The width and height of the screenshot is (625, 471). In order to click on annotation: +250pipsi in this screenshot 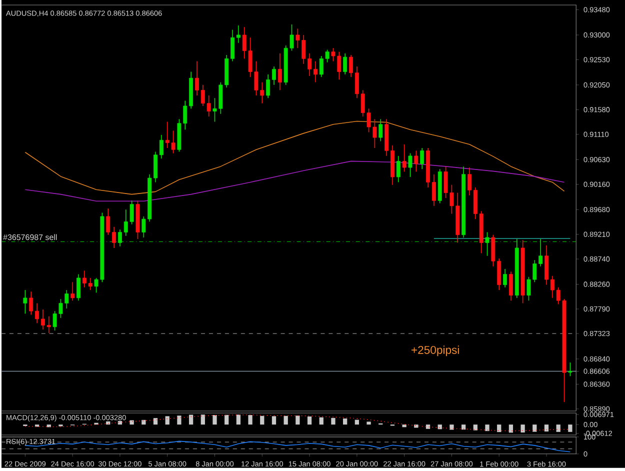, I will do `click(435, 351)`.